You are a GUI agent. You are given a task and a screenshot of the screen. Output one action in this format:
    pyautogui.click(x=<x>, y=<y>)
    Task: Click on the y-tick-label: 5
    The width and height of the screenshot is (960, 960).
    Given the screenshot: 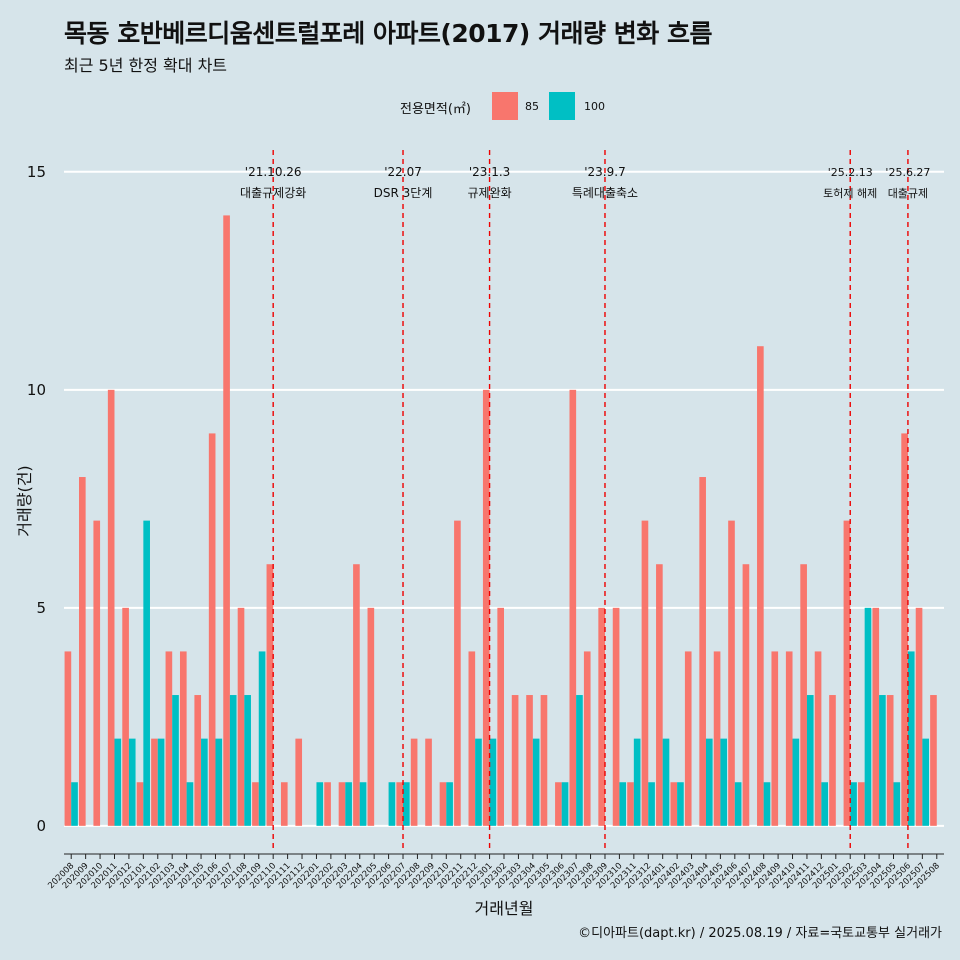 What is the action you would take?
    pyautogui.click(x=41, y=608)
    